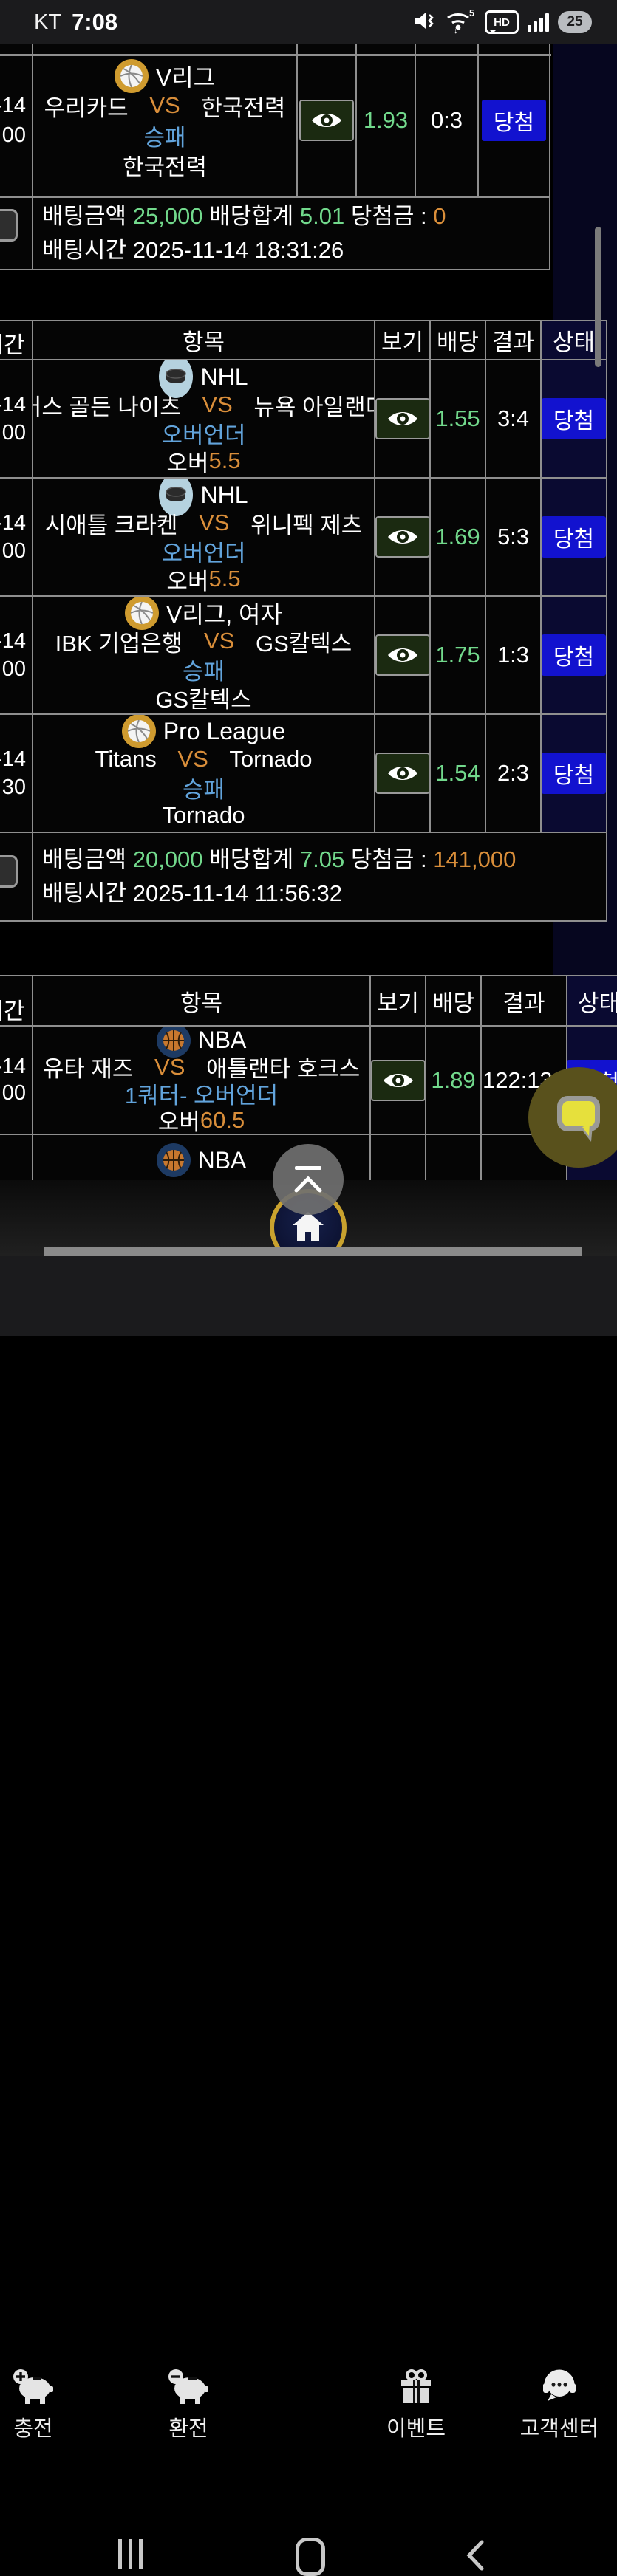  Describe the element at coordinates (202, 1081) in the screenshot. I see `bet-item-cell: NBA 유타 재즈 VS 애틀랜타 호크스 1쿼터- 오버언더 오버 60.5` at that location.